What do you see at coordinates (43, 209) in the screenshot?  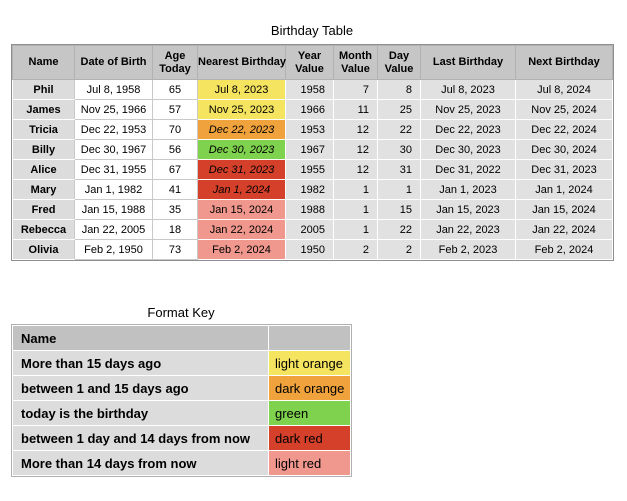 I see `name-cell: Fred` at bounding box center [43, 209].